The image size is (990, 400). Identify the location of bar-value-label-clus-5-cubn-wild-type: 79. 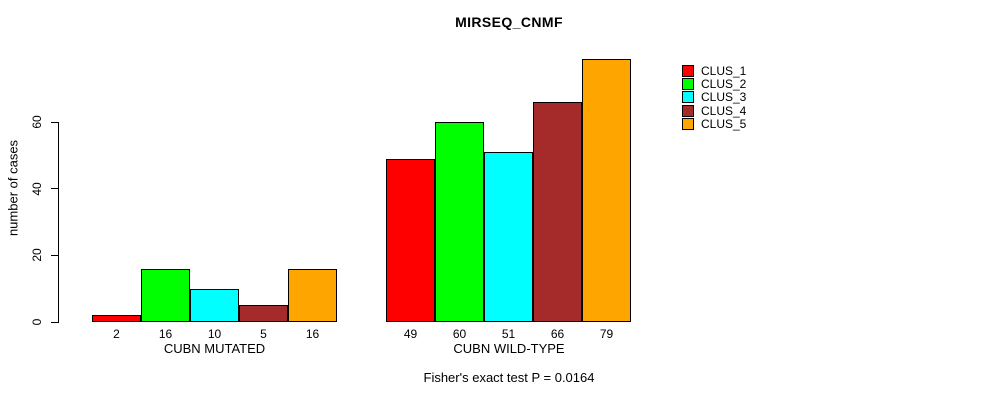
(606, 334).